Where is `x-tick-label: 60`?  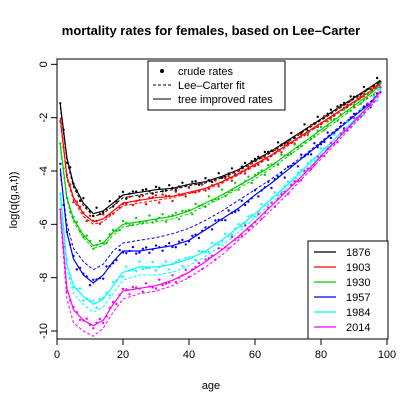 x-tick-label: 60 is located at coordinates (255, 355).